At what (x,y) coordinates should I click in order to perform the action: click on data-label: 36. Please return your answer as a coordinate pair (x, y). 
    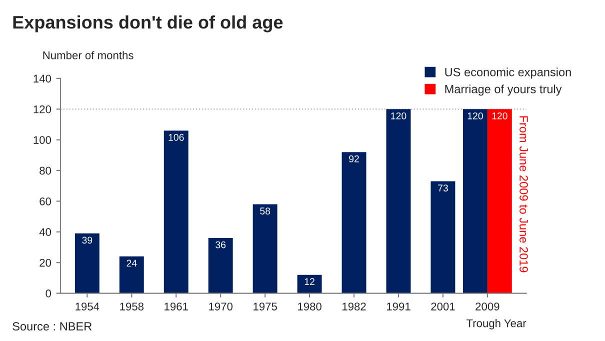
    Looking at the image, I should click on (221, 244).